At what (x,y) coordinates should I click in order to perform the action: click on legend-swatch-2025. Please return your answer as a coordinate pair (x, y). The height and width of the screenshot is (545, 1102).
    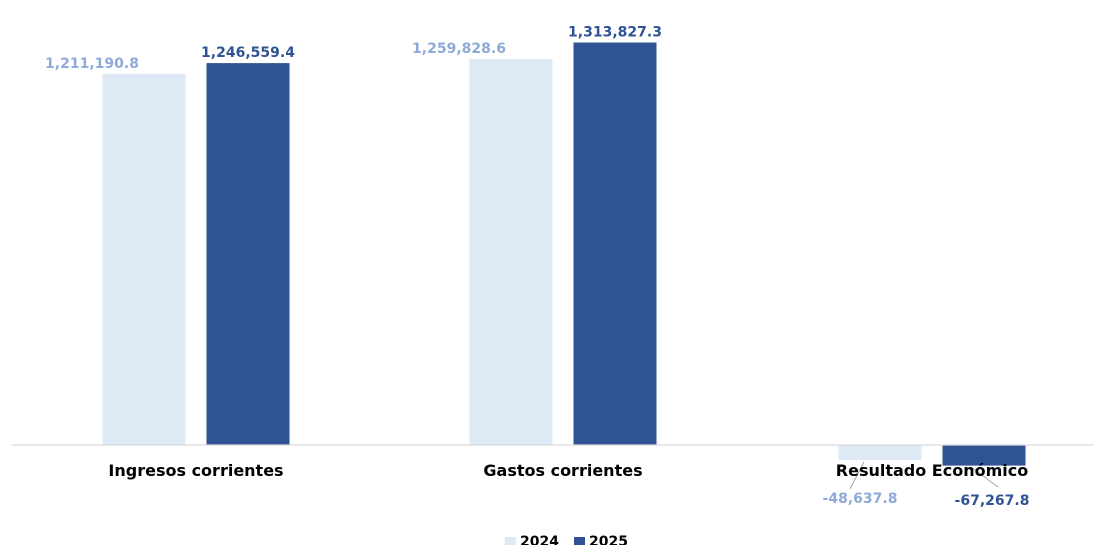
    Looking at the image, I should click on (579, 541).